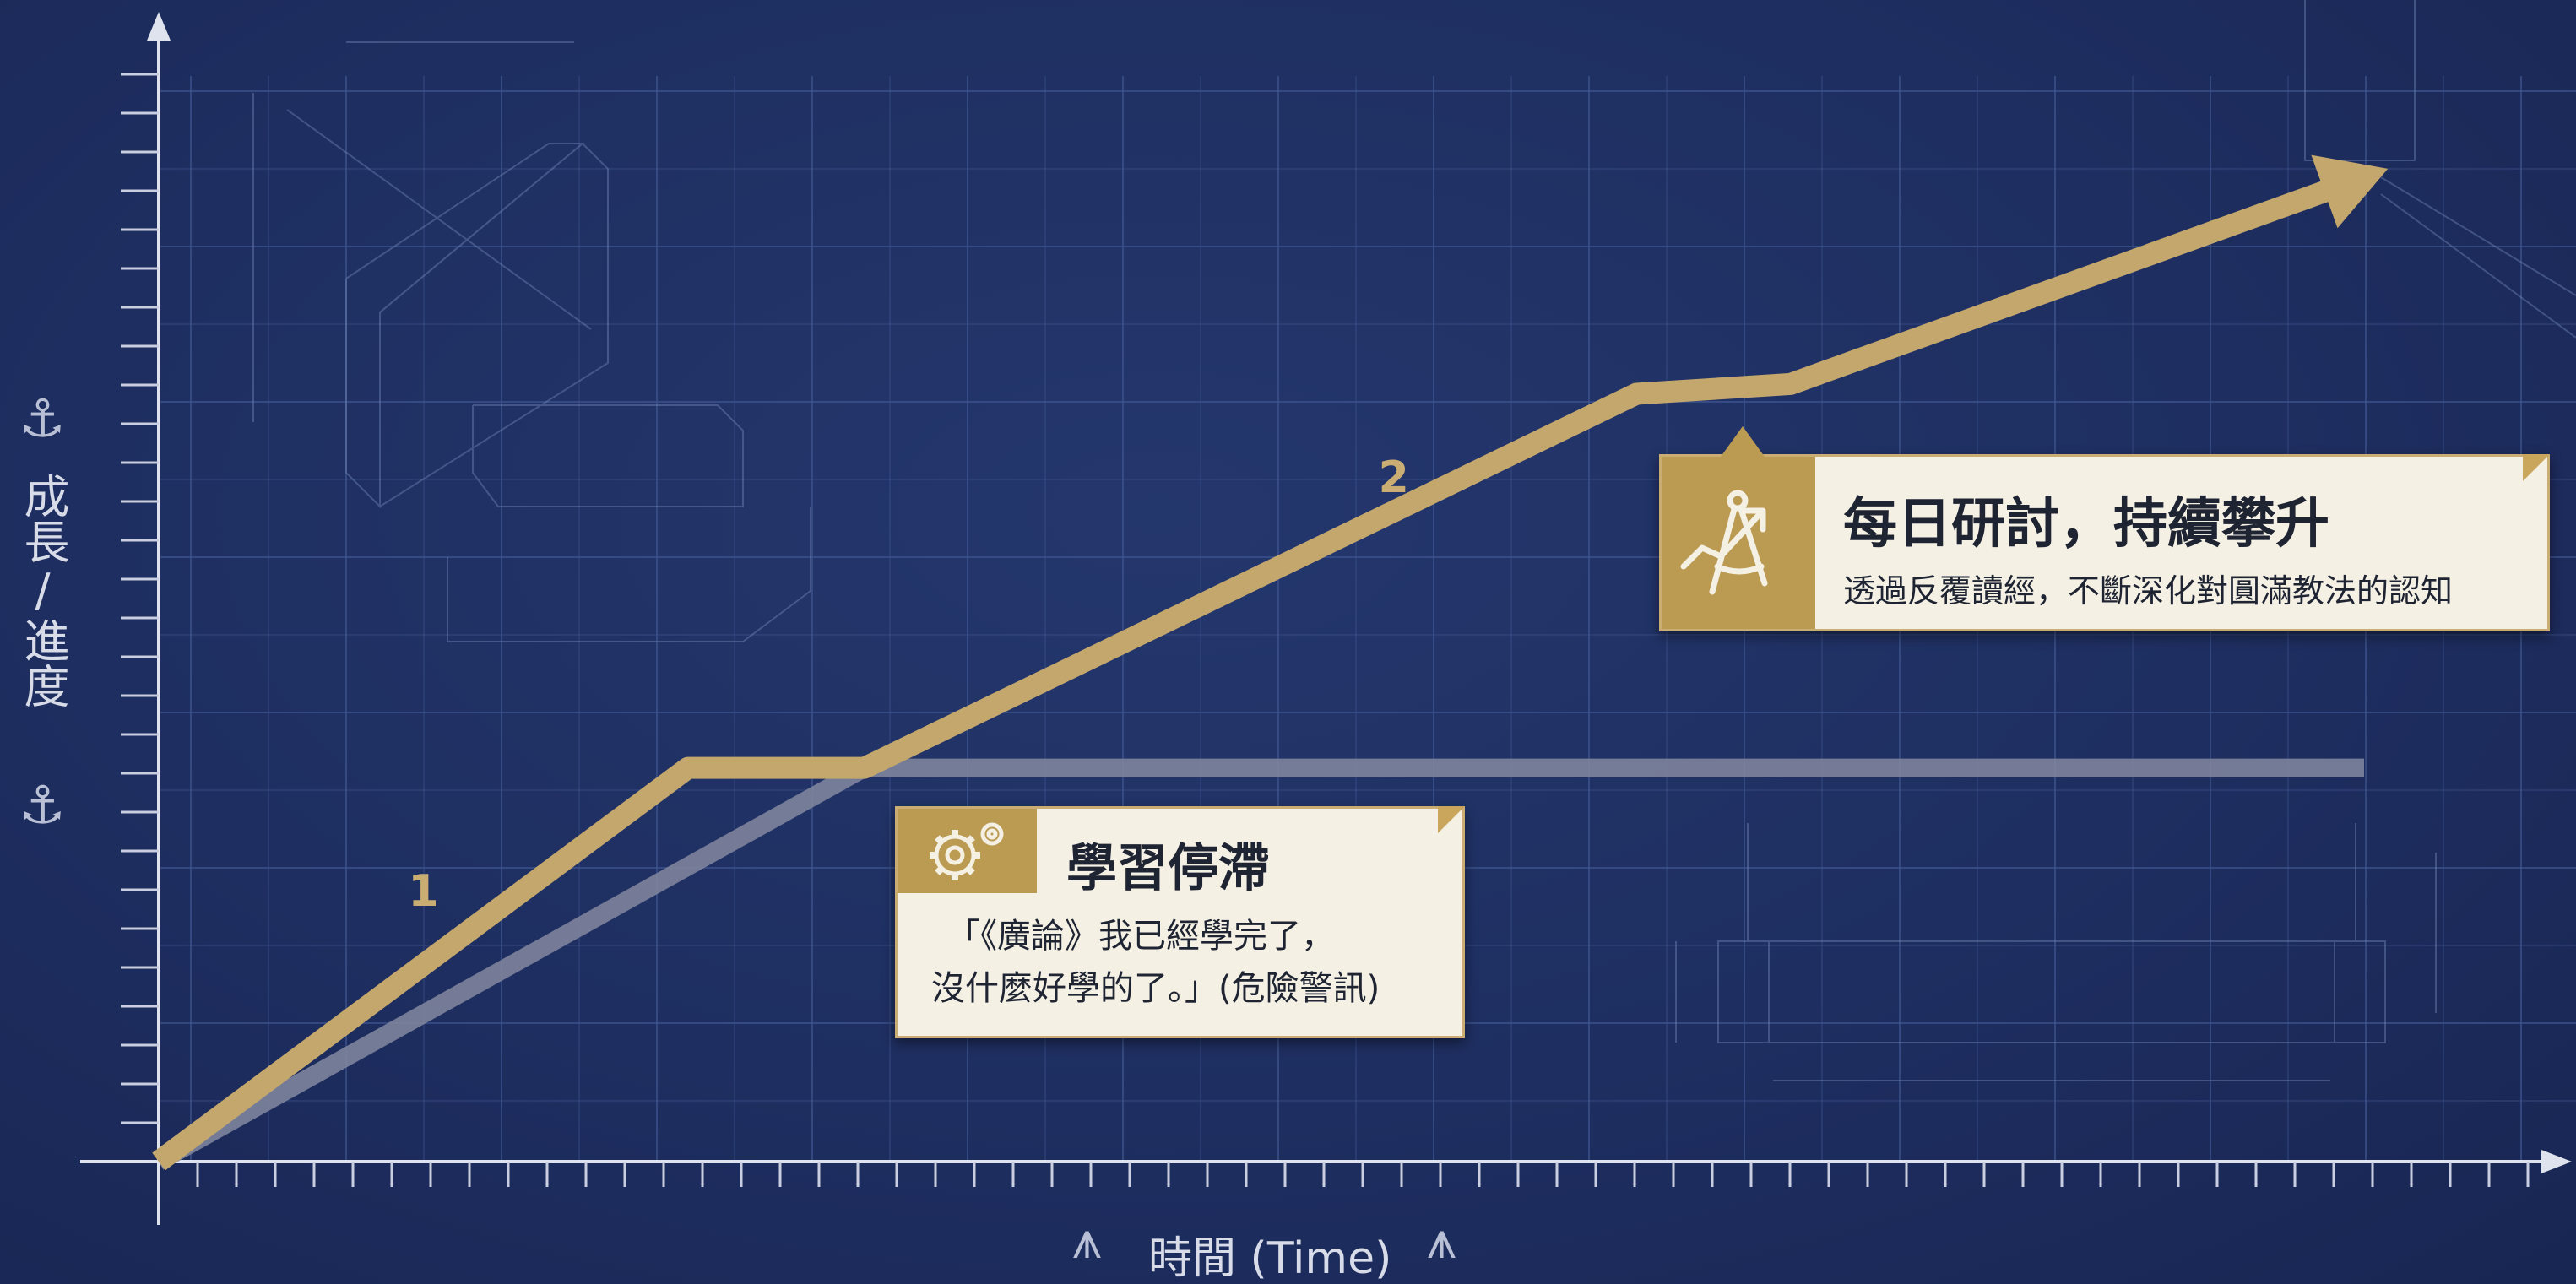 The image size is (2576, 1284). What do you see at coordinates (2350, 192) in the screenshot?
I see `series-arrowhead` at bounding box center [2350, 192].